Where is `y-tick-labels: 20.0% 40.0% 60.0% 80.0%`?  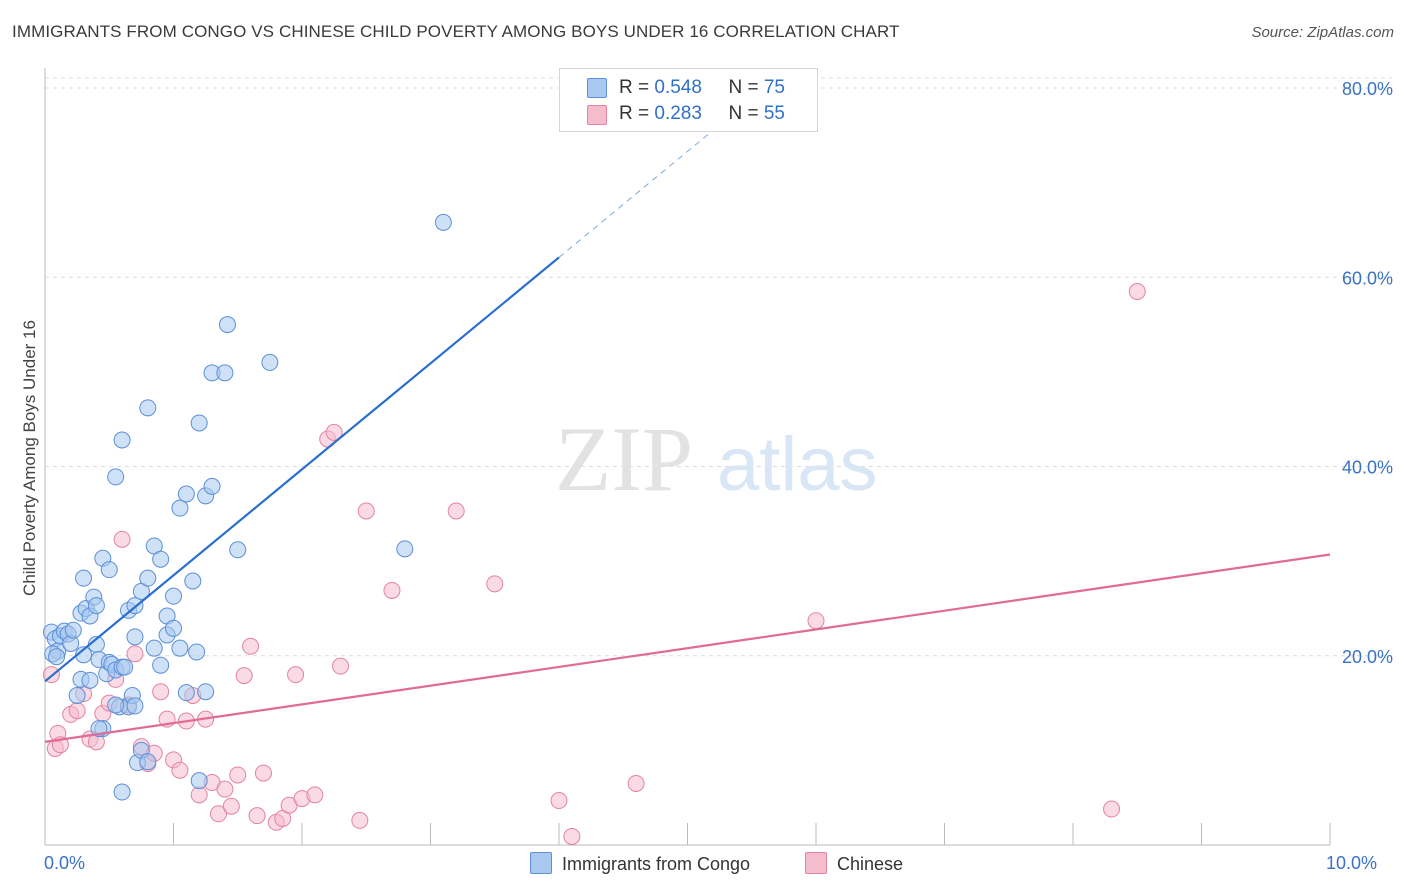
y-tick-labels: 20.0% 40.0% 60.0% 80.0% is located at coordinates (1367, 373).